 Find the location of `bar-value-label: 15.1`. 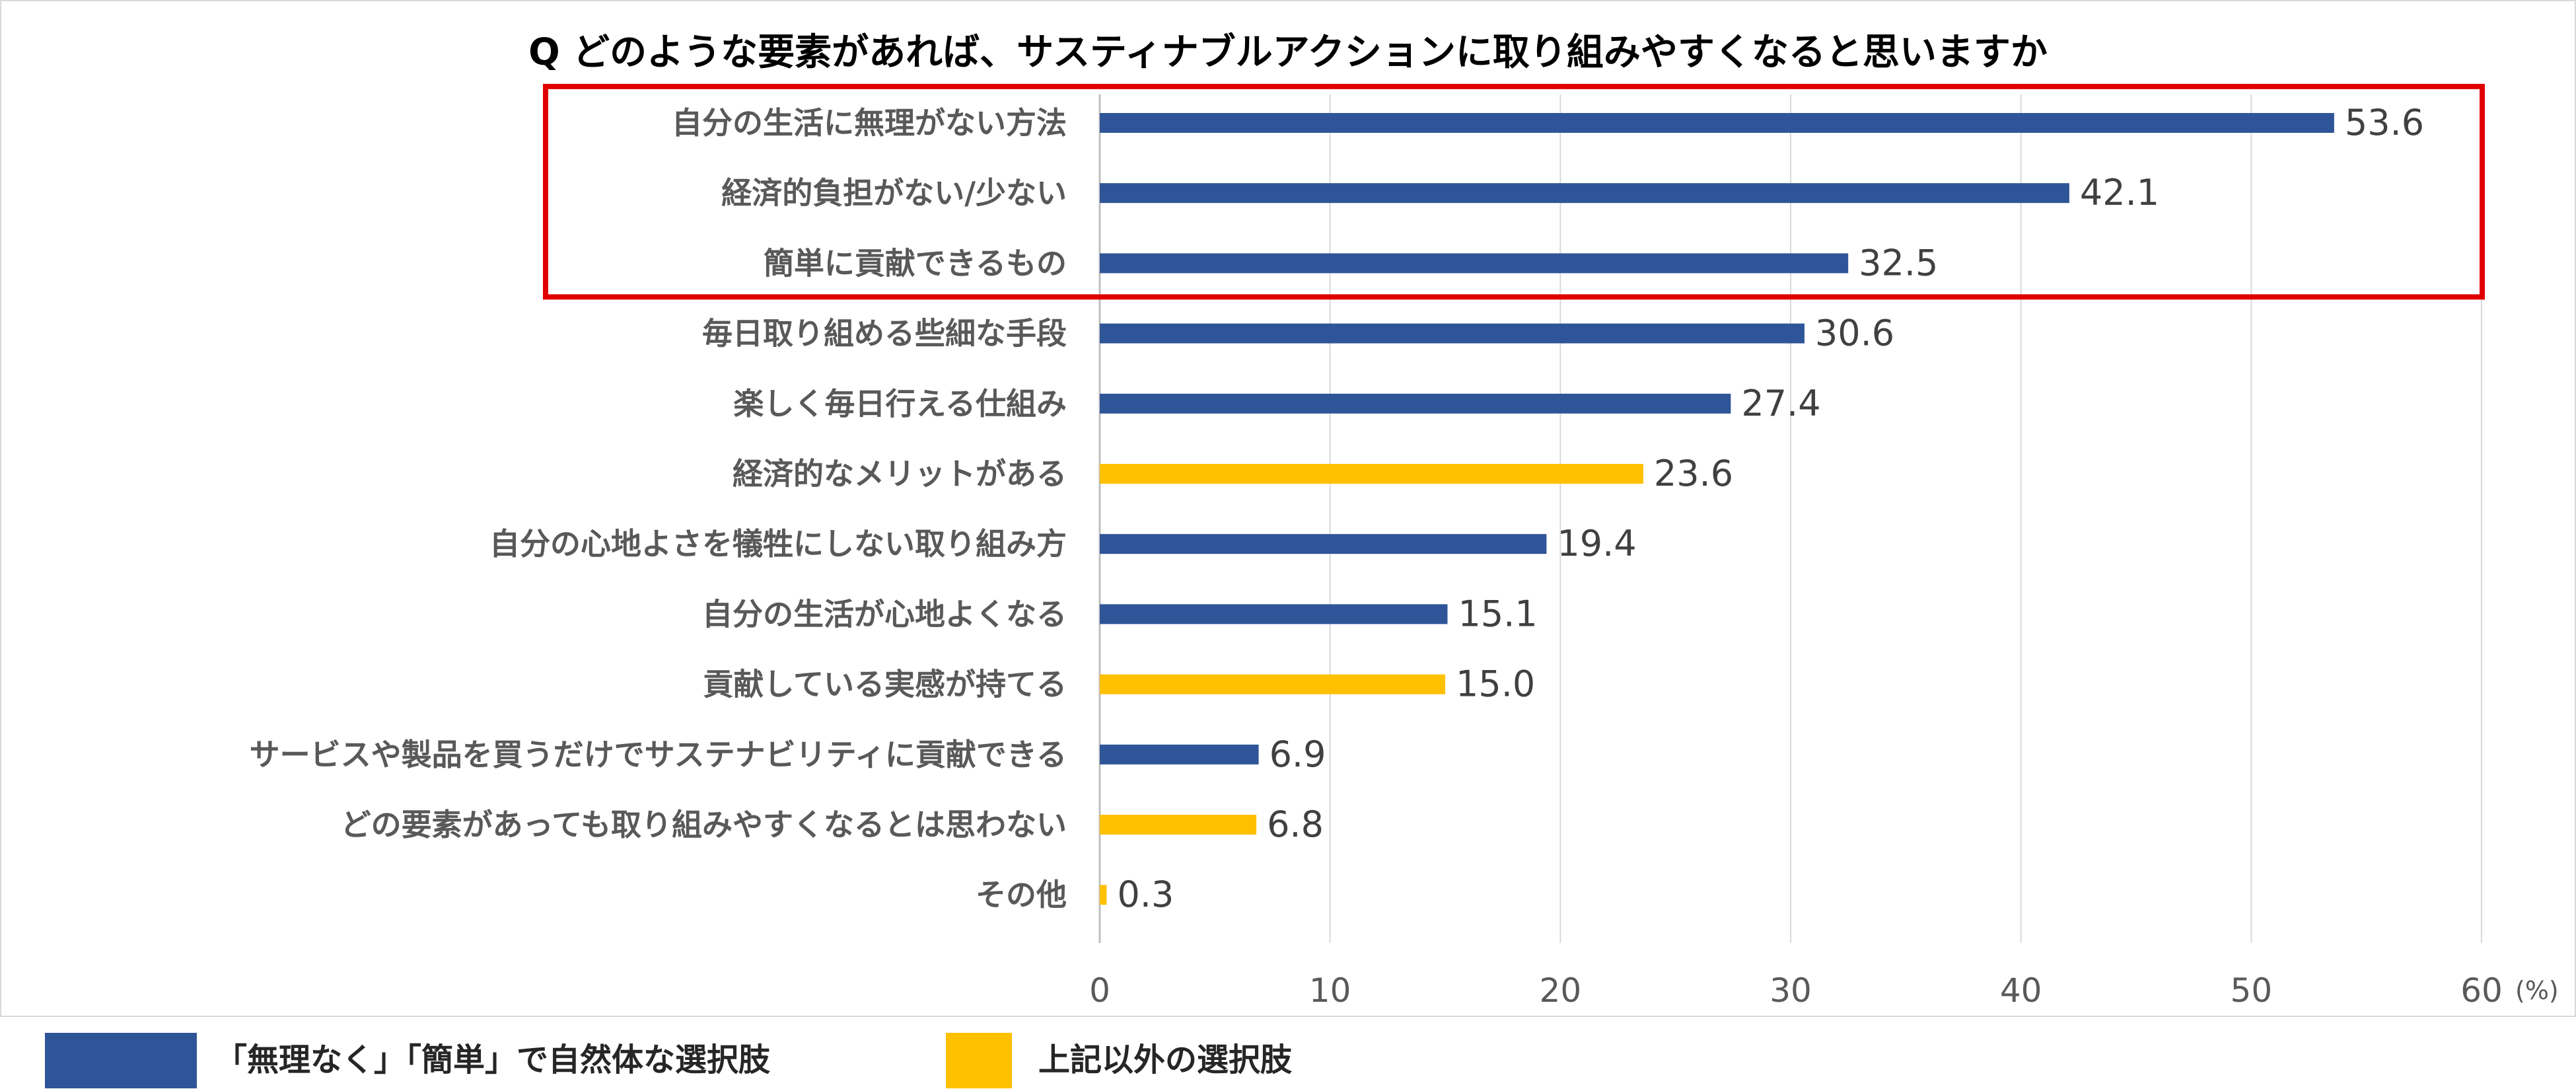

bar-value-label: 15.1 is located at coordinates (1498, 613).